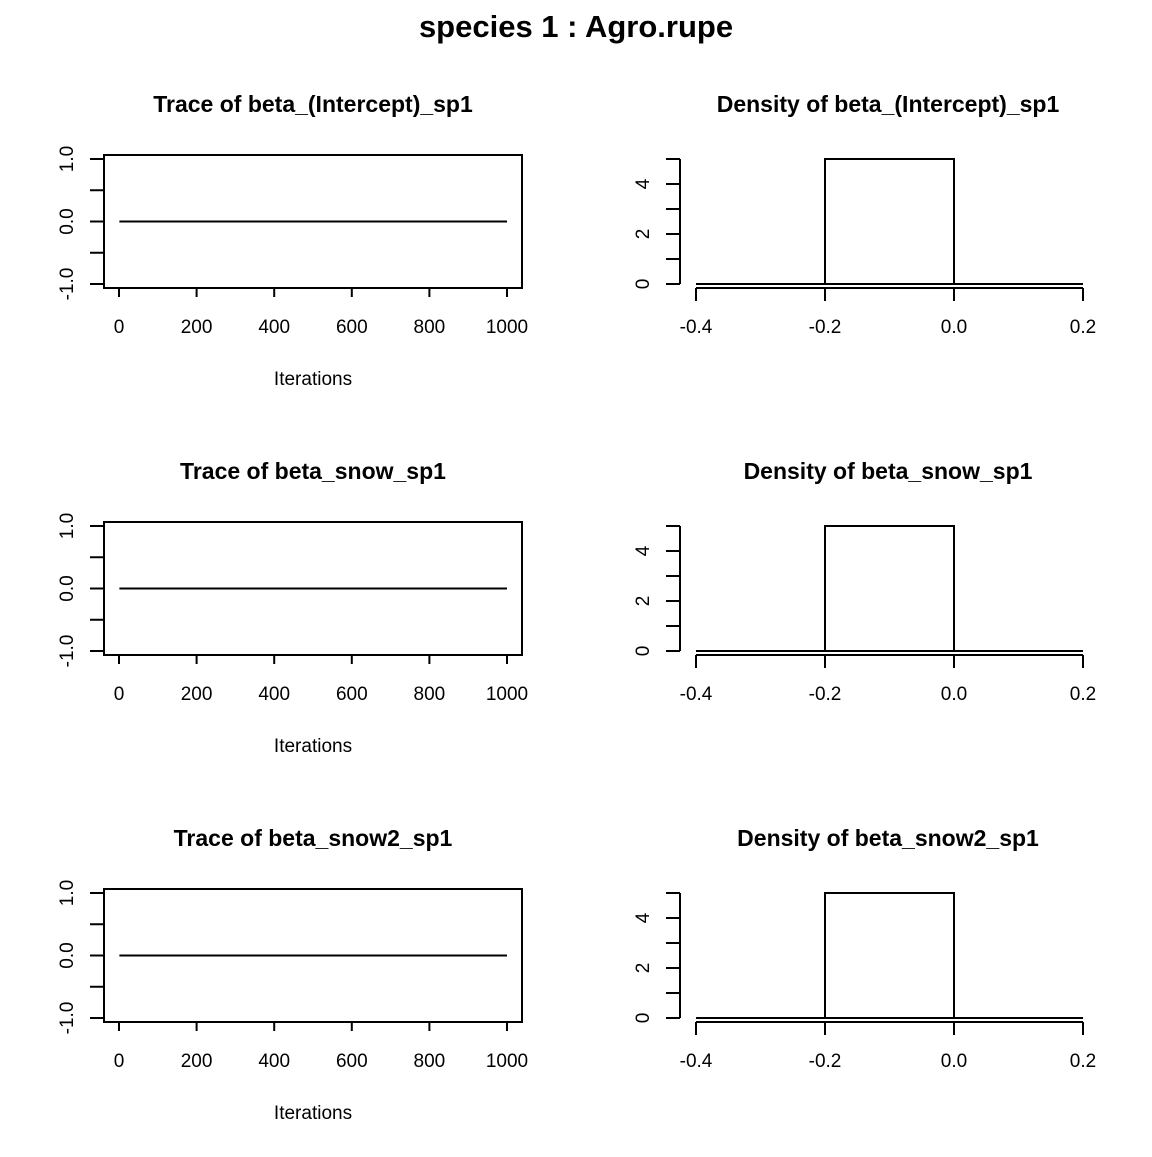 The image size is (1152, 1157). What do you see at coordinates (954, 1061) in the screenshot?
I see `panel-6-x-tick-label: 0.0` at bounding box center [954, 1061].